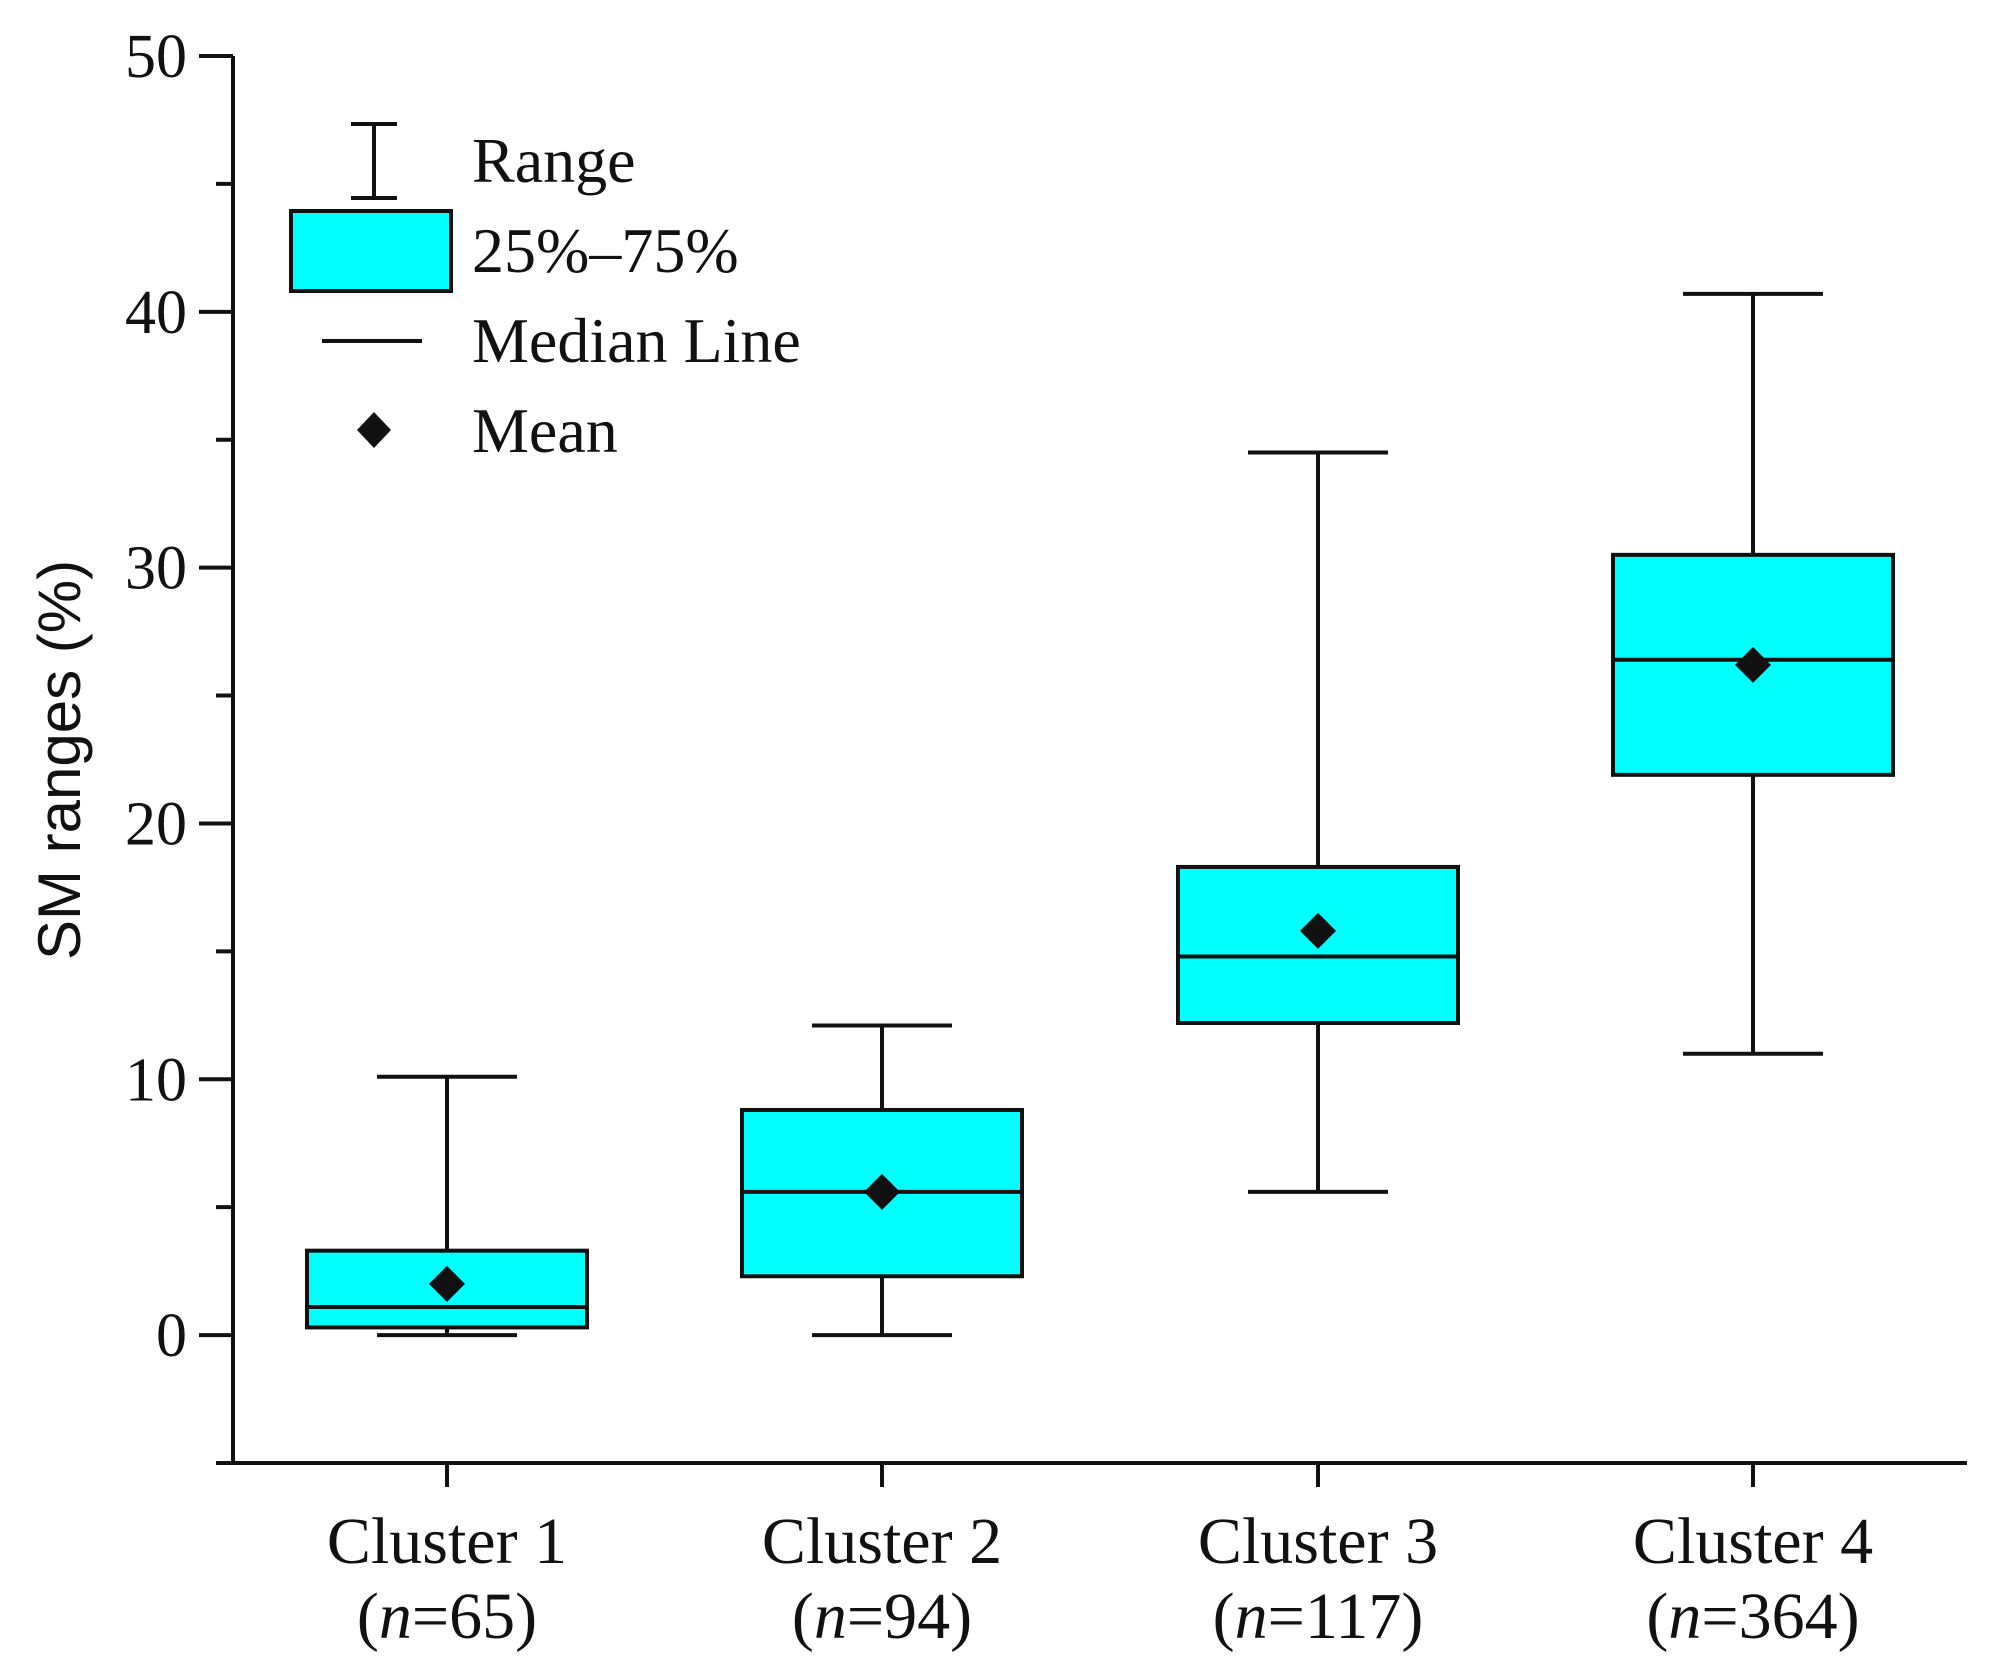 The height and width of the screenshot is (1667, 1998). What do you see at coordinates (59, 760) in the screenshot?
I see `y-axis-label: SM ranges (%)` at bounding box center [59, 760].